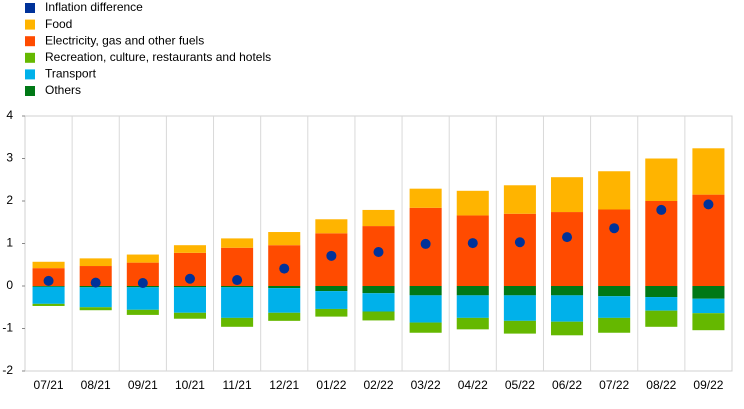 The image size is (744, 409). Describe the element at coordinates (9, 243) in the screenshot. I see `y-tick-label: 1` at that location.